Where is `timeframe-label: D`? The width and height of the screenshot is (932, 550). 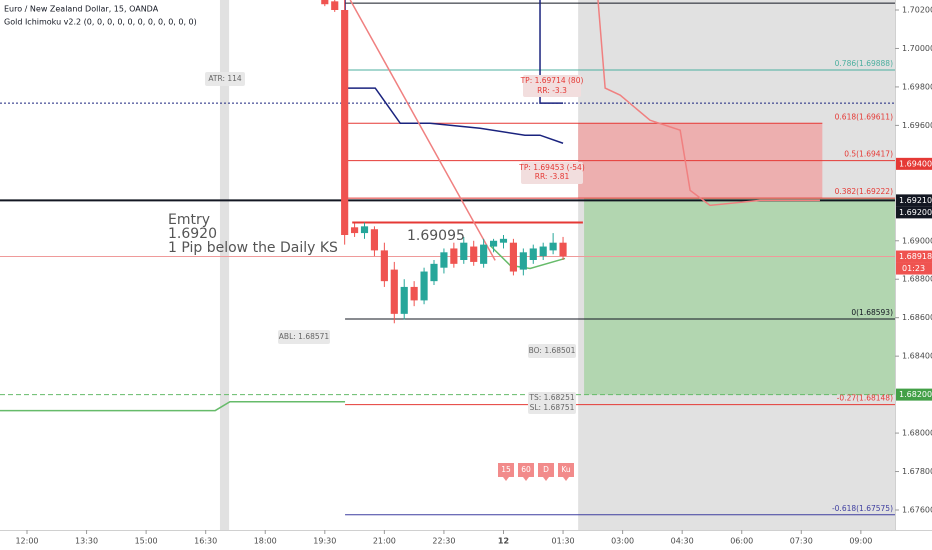 timeframe-label: D is located at coordinates (546, 469).